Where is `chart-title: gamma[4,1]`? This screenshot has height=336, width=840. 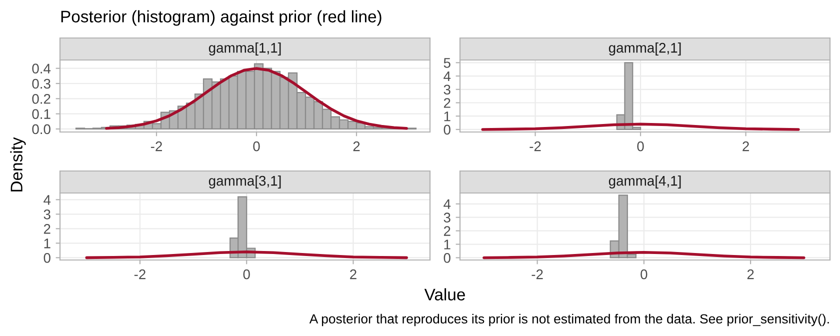
chart-title: gamma[4,1] is located at coordinates (644, 182).